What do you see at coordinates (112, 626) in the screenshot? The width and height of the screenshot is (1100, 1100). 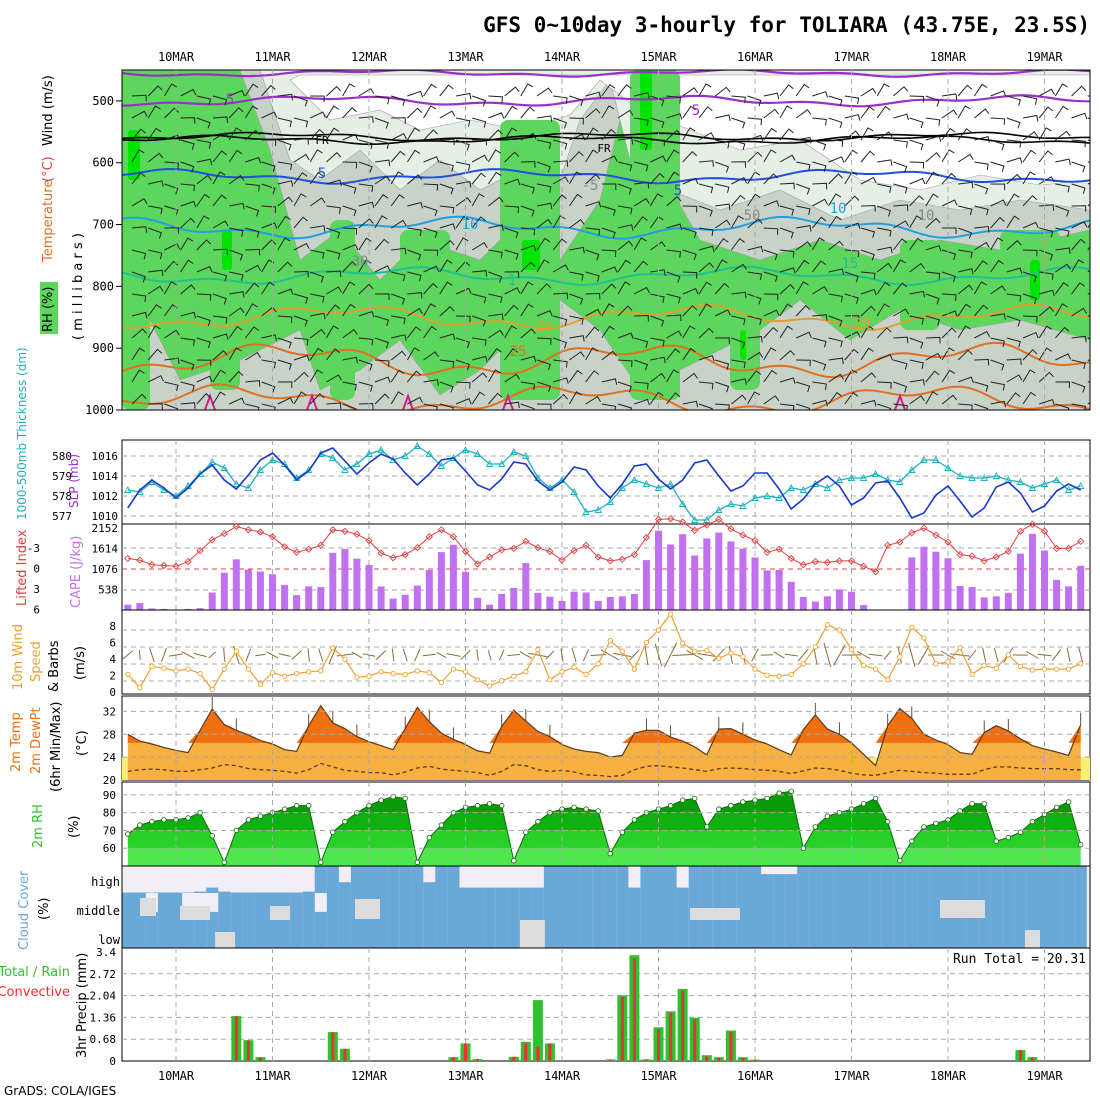 I see `wind-tick: 8` at bounding box center [112, 626].